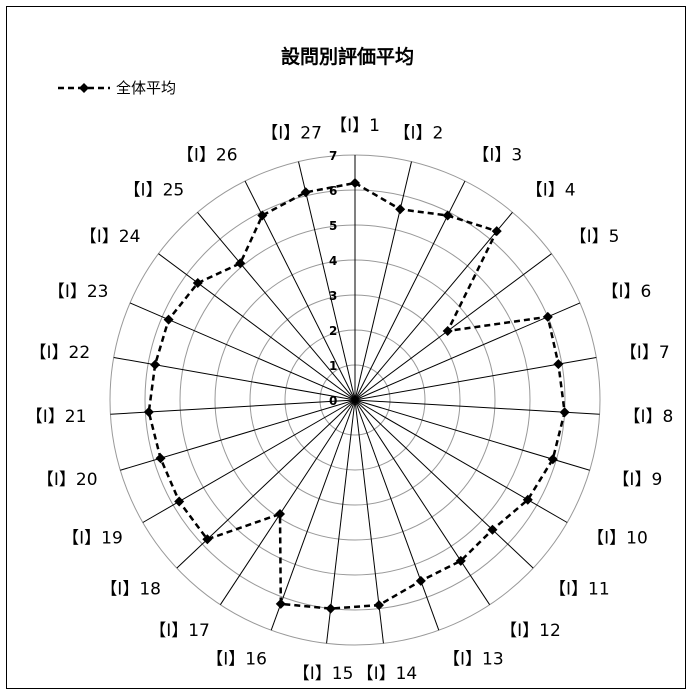 The height and width of the screenshot is (695, 695). What do you see at coordinates (333, 296) in the screenshot?
I see `tick-label: 3` at bounding box center [333, 296].